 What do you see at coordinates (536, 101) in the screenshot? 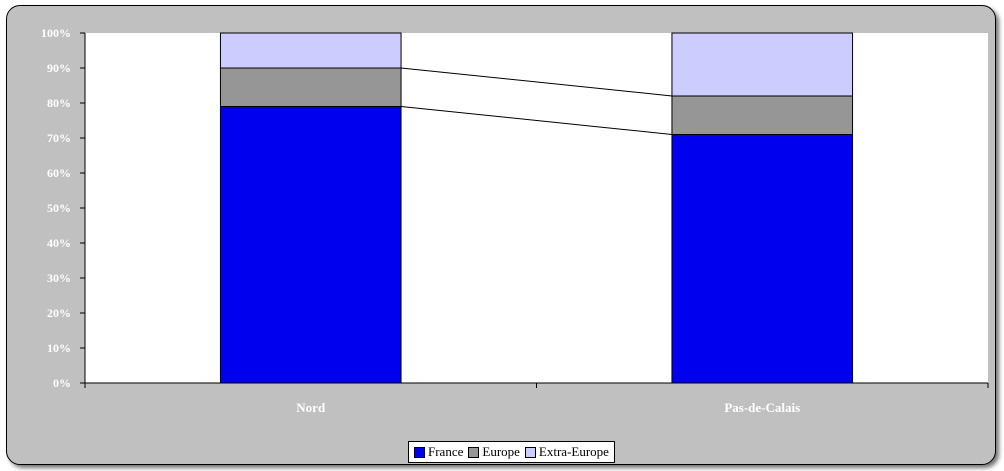
I see `series-lines` at bounding box center [536, 101].